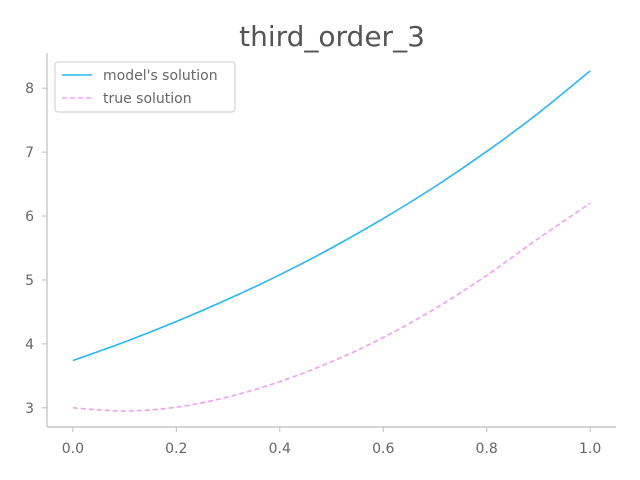  Describe the element at coordinates (36, 249) in the screenshot. I see `y-ticks: 3 4 5 6 7 8` at that location.